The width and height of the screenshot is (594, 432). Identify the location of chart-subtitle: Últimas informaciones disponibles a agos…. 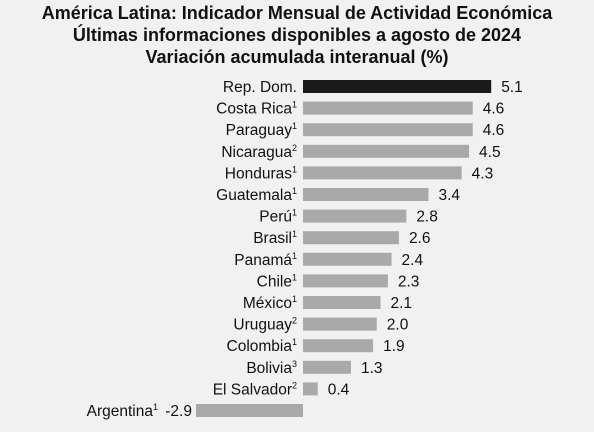
(297, 35).